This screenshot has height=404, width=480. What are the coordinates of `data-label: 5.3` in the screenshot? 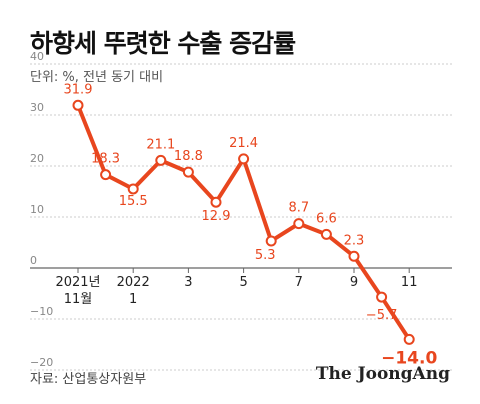 It's located at (265, 255).